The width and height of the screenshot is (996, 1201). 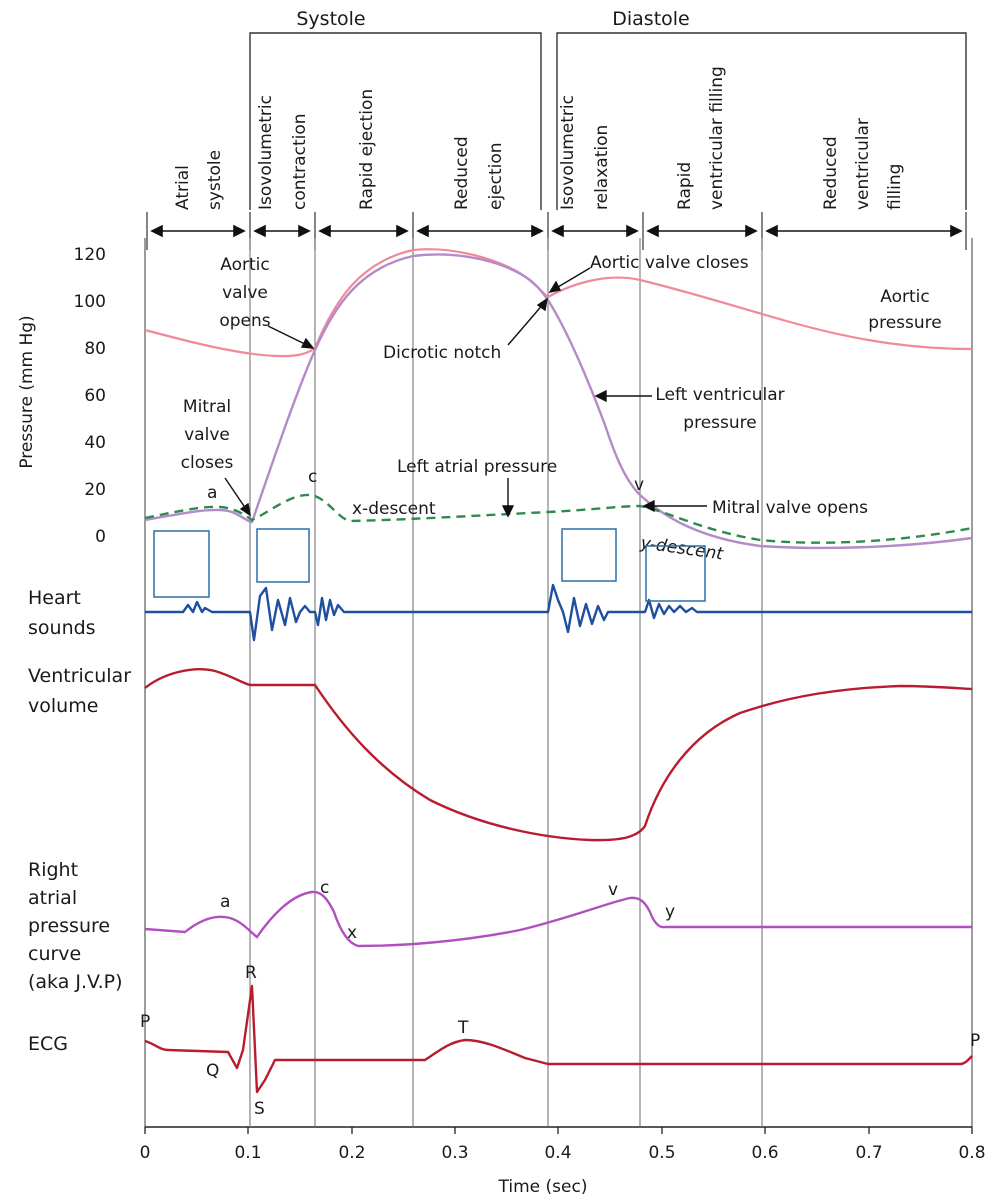 What do you see at coordinates (639, 485) in the screenshot?
I see `left-atrial-wave-v: v` at bounding box center [639, 485].